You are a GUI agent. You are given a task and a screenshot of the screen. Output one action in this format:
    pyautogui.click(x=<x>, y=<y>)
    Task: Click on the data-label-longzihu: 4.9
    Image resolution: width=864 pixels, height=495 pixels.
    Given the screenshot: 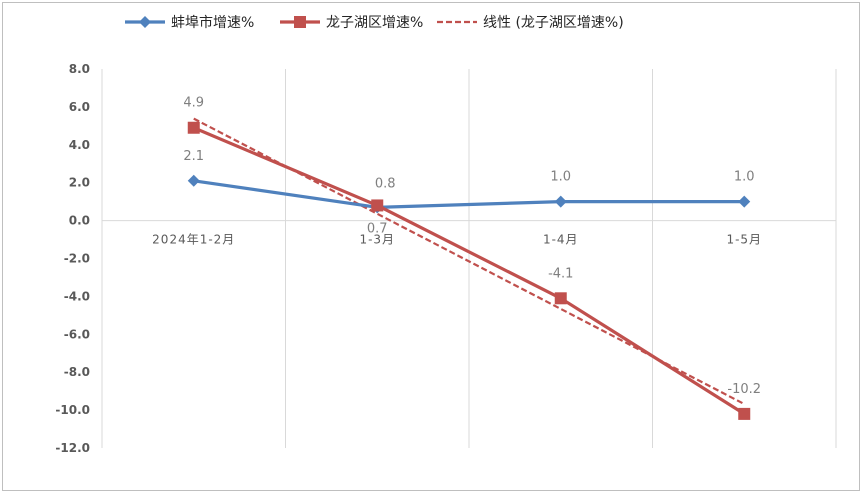 What is the action you would take?
    pyautogui.click(x=193, y=103)
    